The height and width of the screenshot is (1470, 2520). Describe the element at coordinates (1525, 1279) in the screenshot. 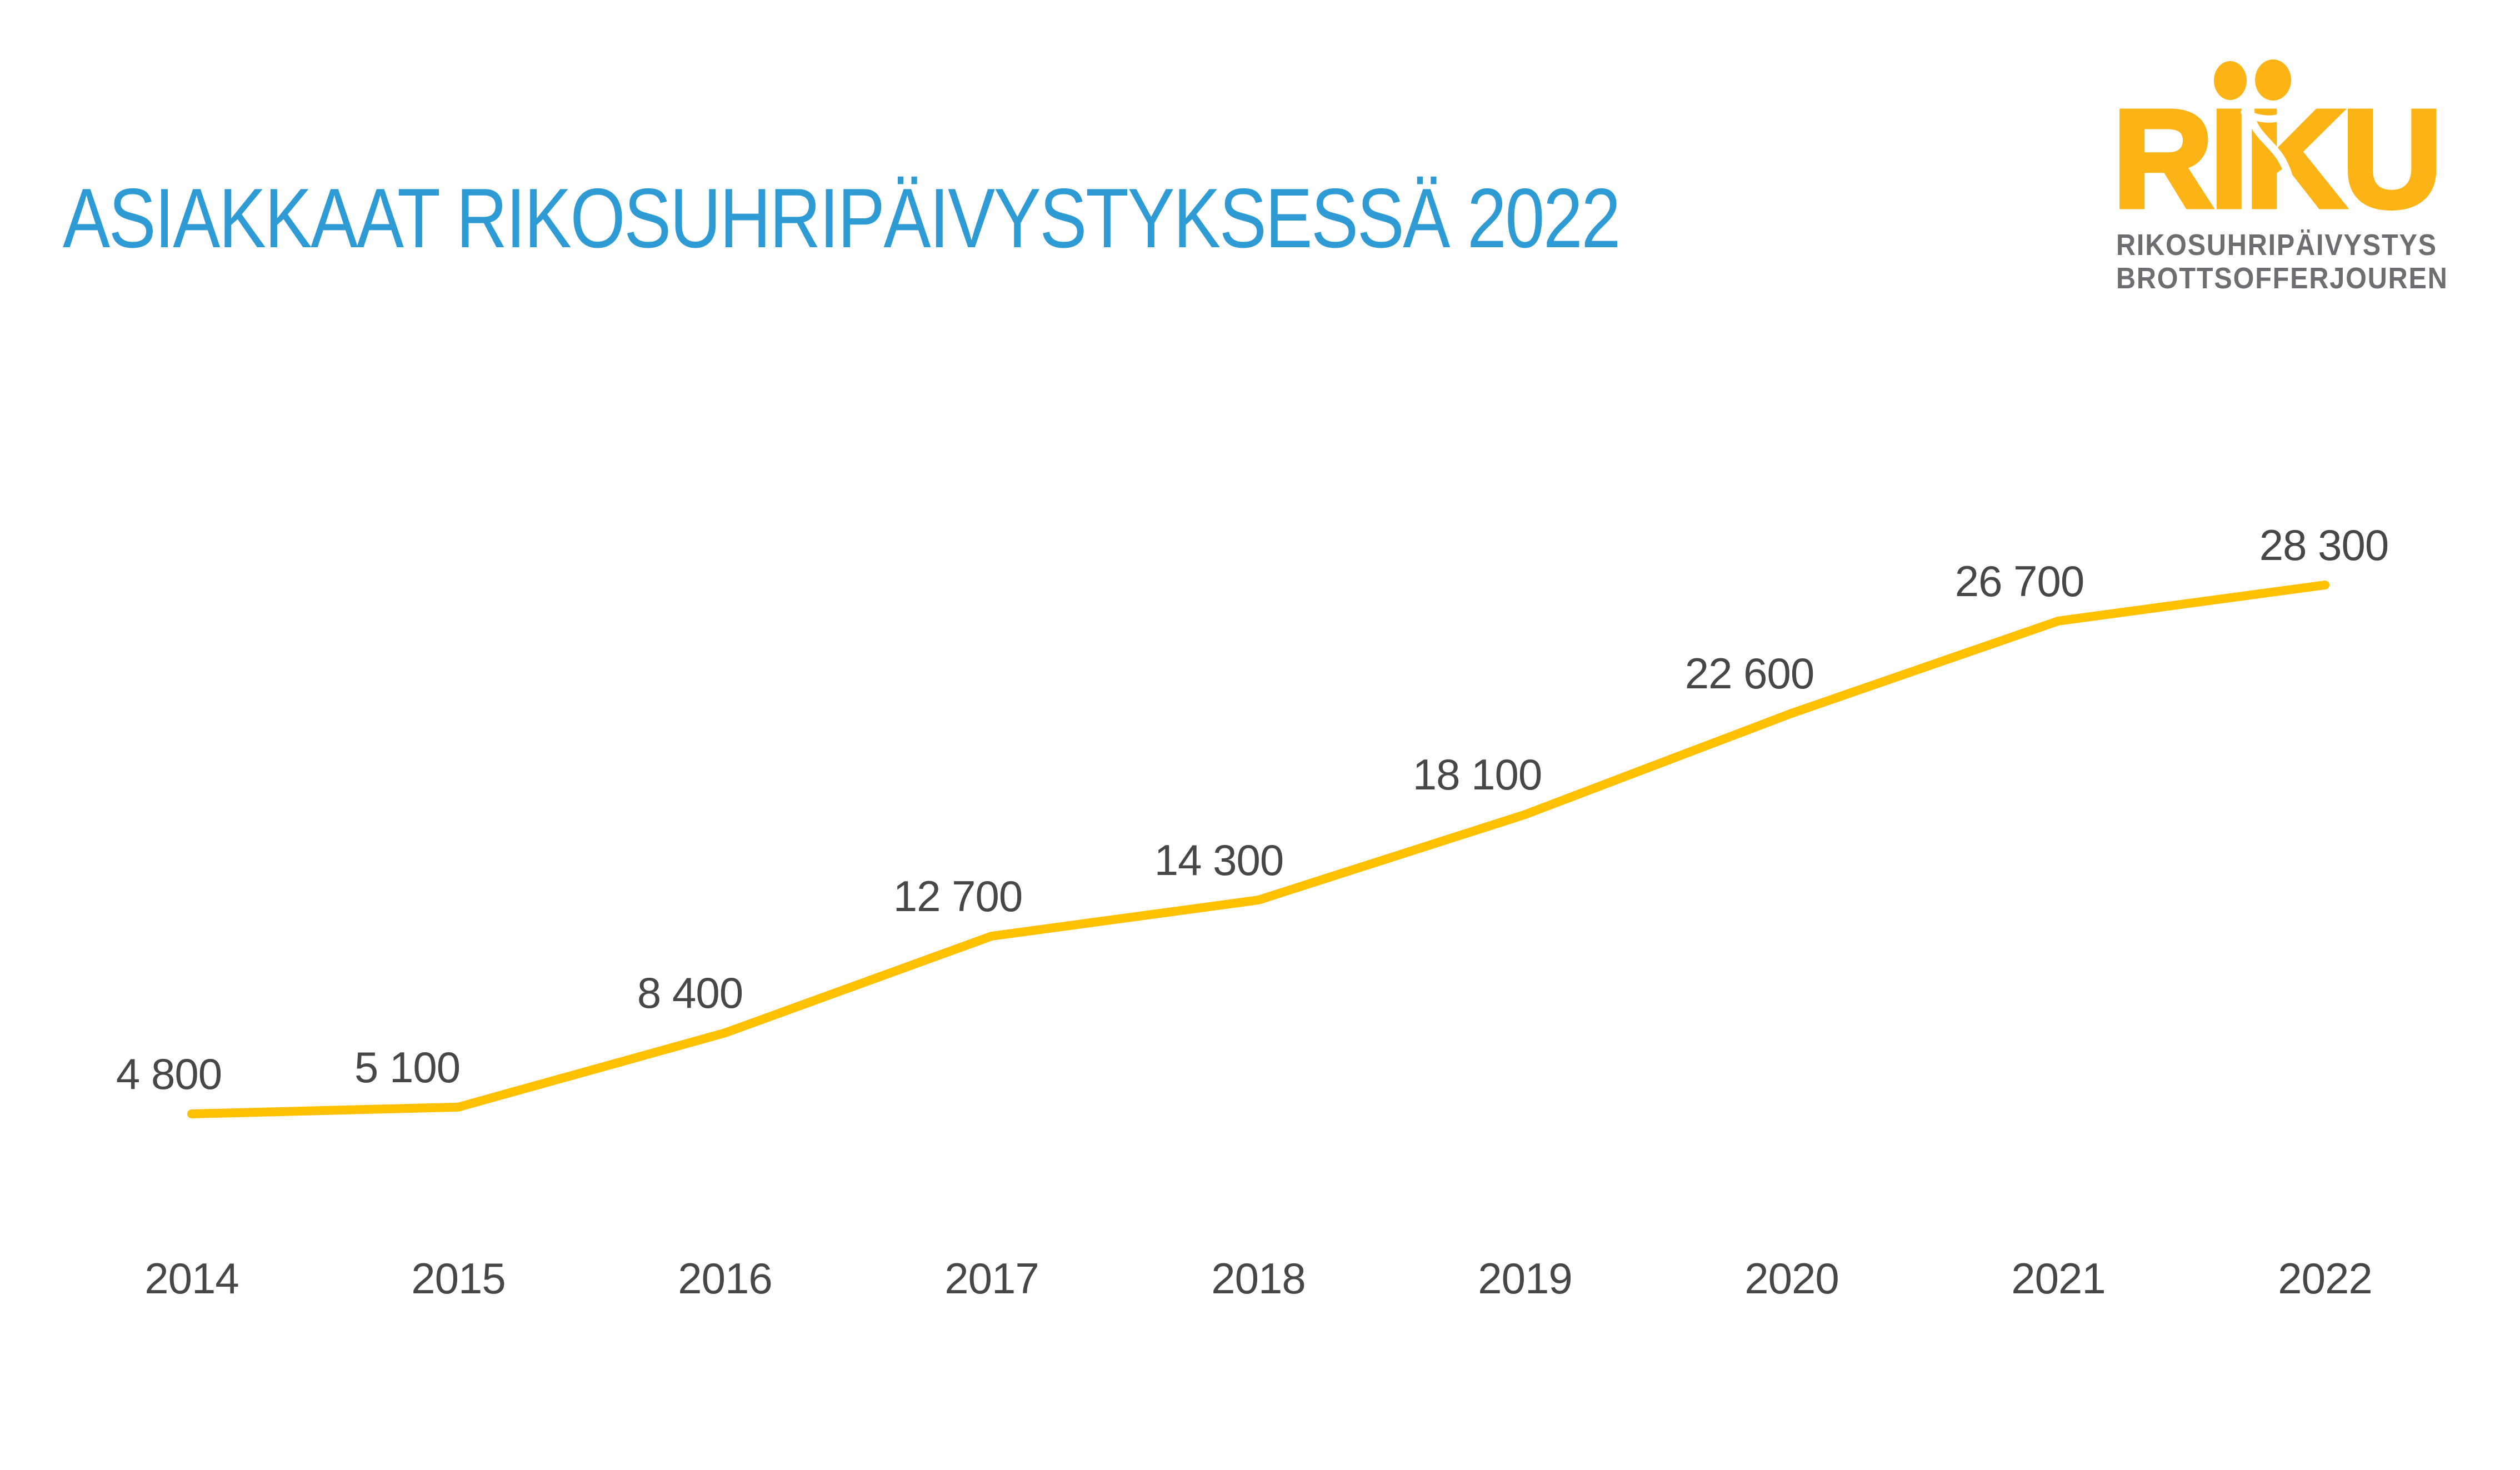

I see `x-tick-label: 2019` at that location.